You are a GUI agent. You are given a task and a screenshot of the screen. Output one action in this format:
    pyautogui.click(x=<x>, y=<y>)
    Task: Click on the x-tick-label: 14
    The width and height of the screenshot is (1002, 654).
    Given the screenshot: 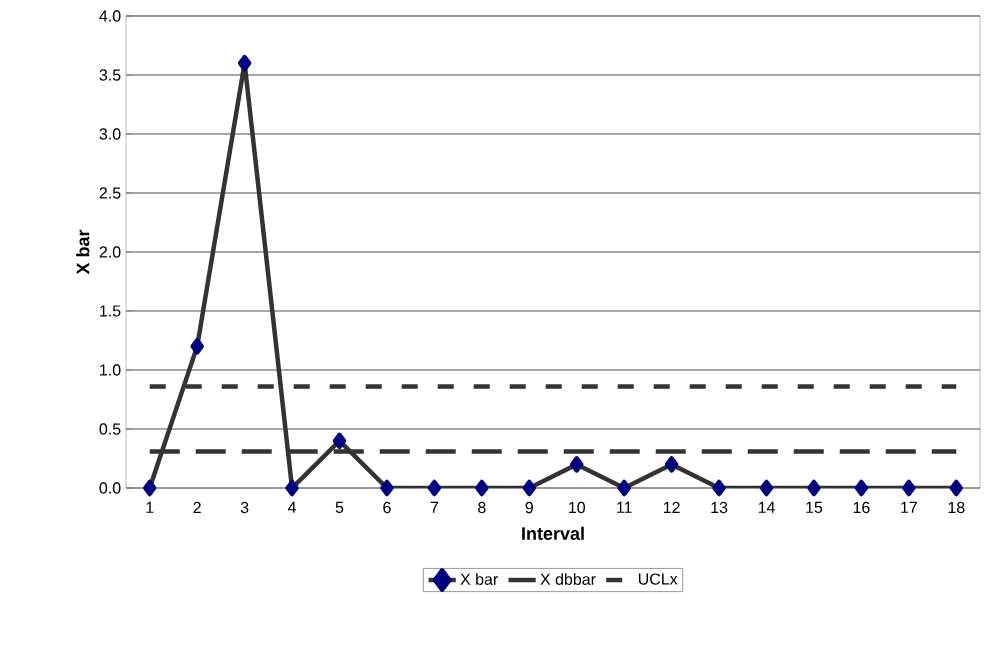 What is the action you would take?
    pyautogui.click(x=766, y=507)
    